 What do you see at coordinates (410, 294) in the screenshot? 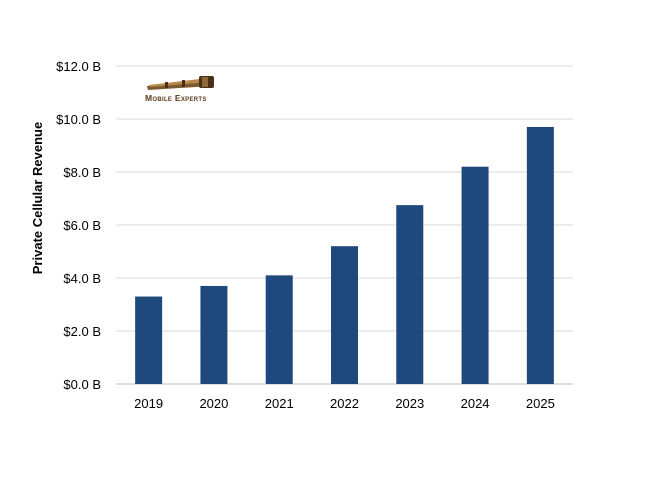
I see `bar-2023` at bounding box center [410, 294].